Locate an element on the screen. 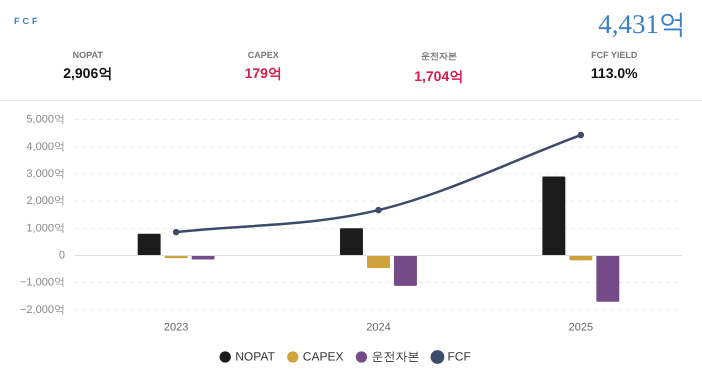 This screenshot has height=376, width=702. text: FCF YIELD is located at coordinates (614, 55).